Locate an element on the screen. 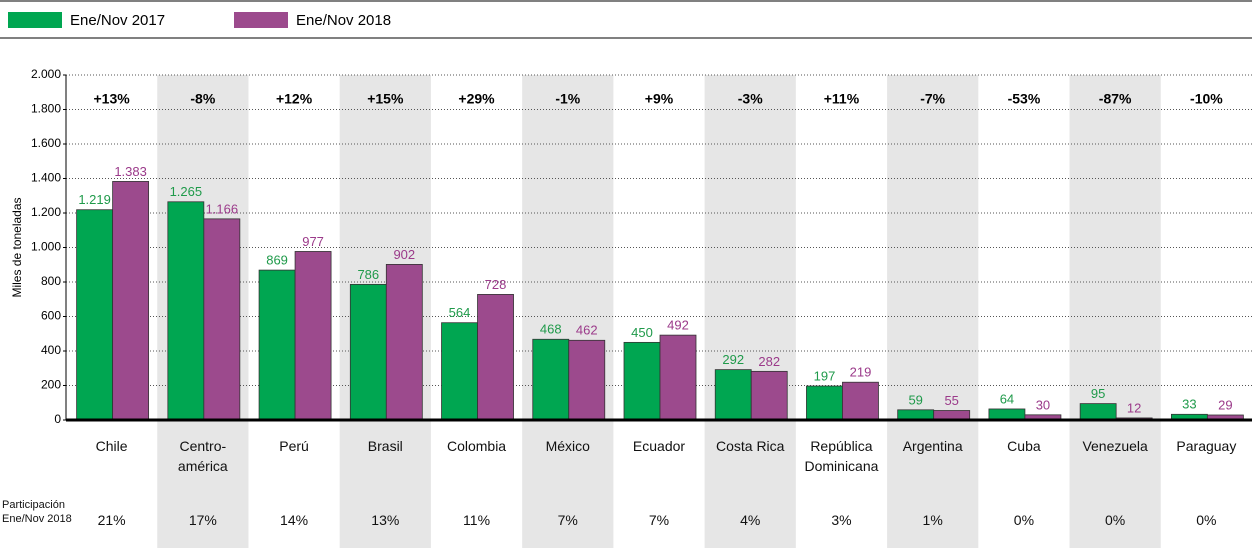 This screenshot has width=1252, height=556. legend-label: Ene/Nov 2017 is located at coordinates (117, 20).